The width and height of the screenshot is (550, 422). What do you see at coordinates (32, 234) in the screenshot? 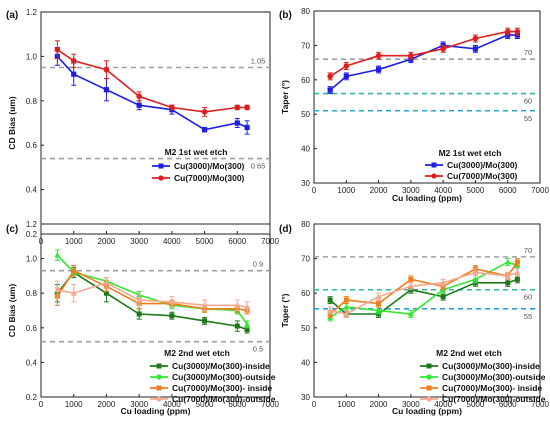
I see `y-tick-label: 0.2` at bounding box center [32, 234].